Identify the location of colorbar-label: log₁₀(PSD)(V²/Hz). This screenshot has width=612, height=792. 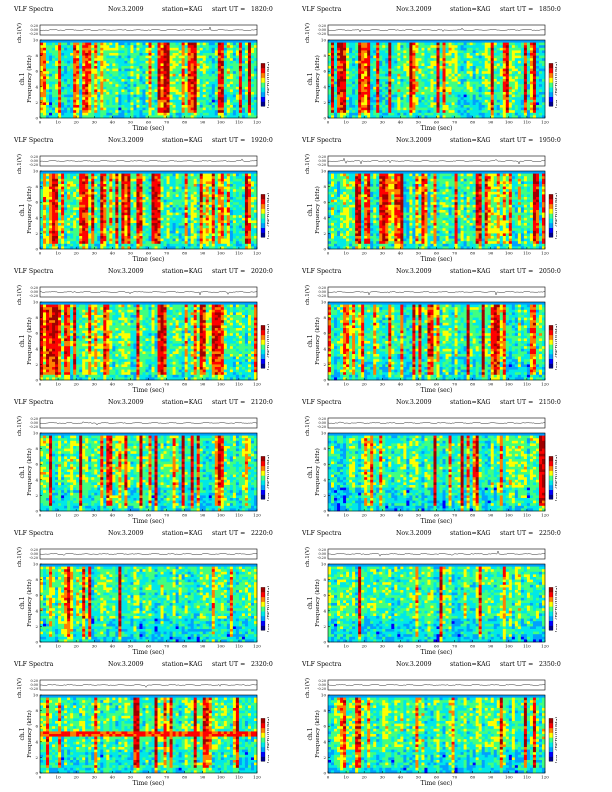
(267, 347).